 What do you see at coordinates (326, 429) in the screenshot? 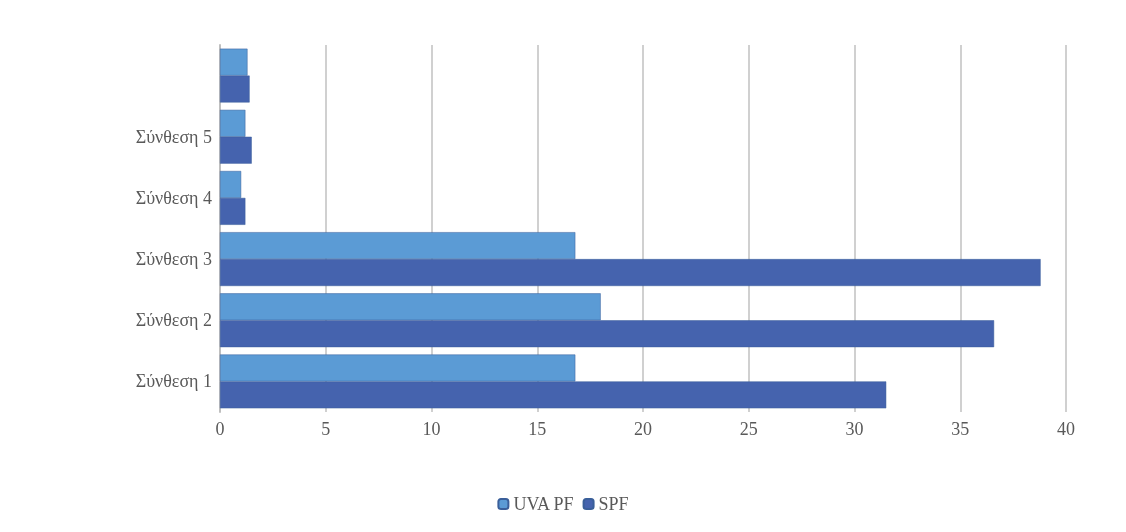
I see `x-tick-label: 5` at bounding box center [326, 429].